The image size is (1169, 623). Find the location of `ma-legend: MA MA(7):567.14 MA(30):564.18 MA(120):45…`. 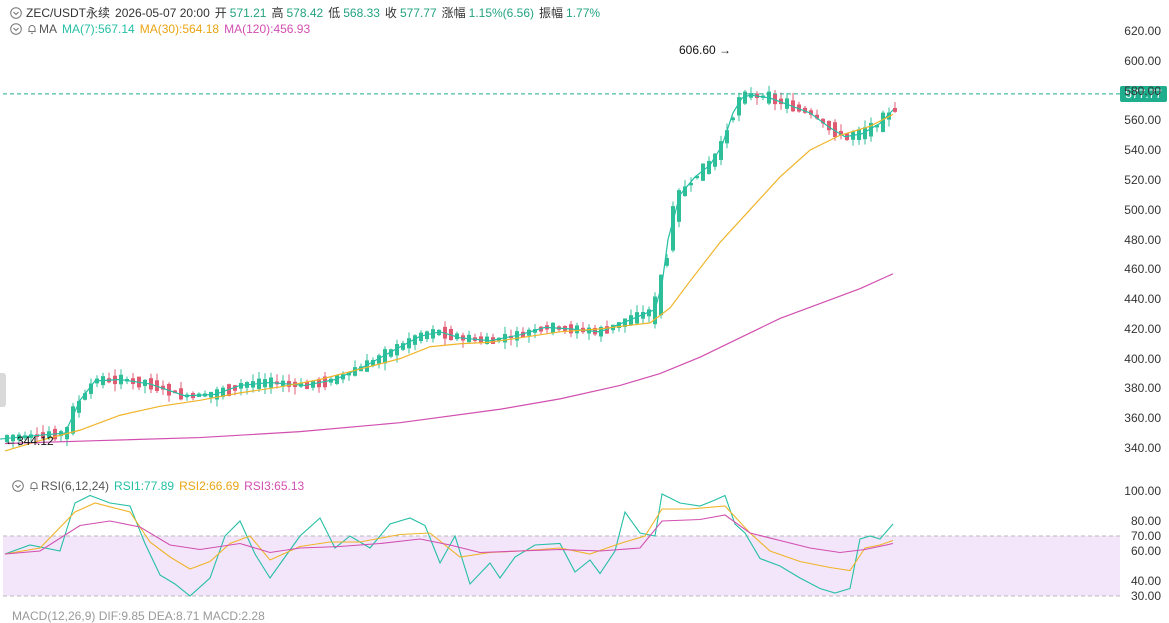

ma-legend: MA MA(7):567.14 MA(30):564.18 MA(120):45… is located at coordinates (162, 29).